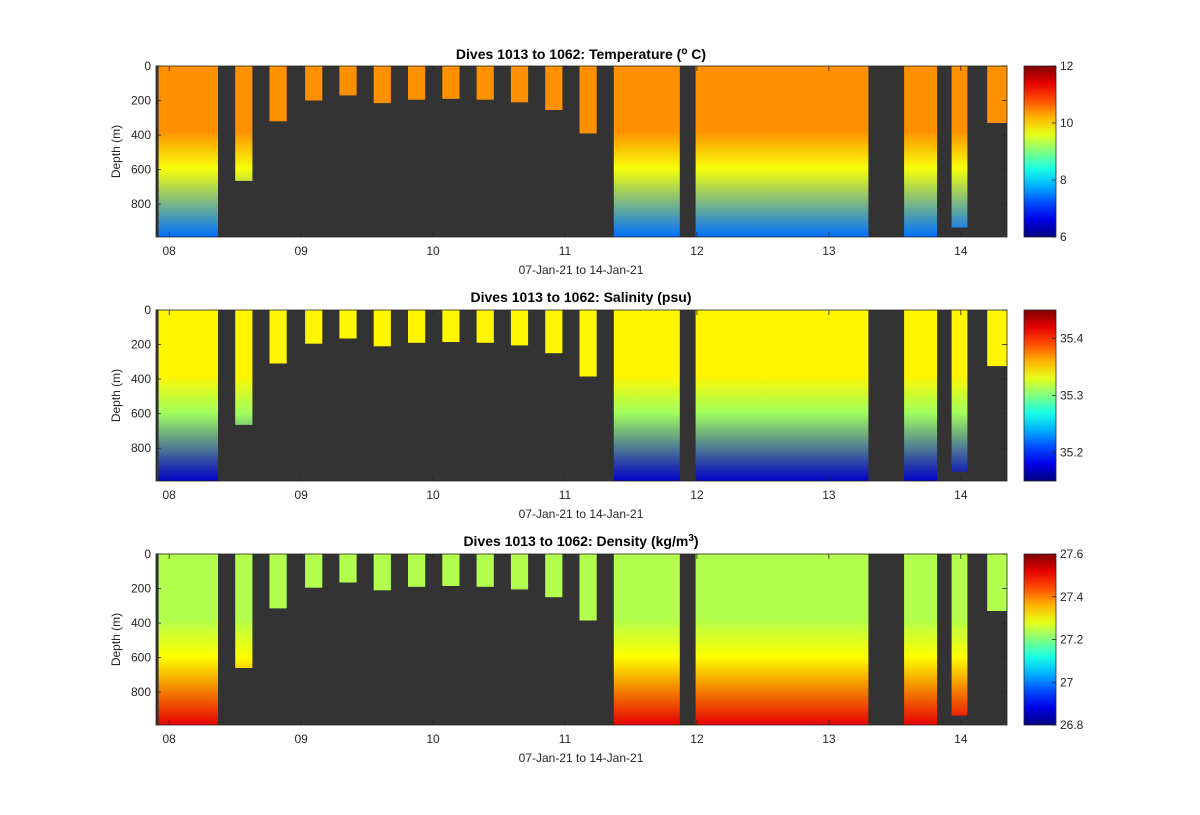 Image resolution: width=1200 pixels, height=815 pixels. What do you see at coordinates (691, 538) in the screenshot?
I see `title-superscript: 3` at bounding box center [691, 538].